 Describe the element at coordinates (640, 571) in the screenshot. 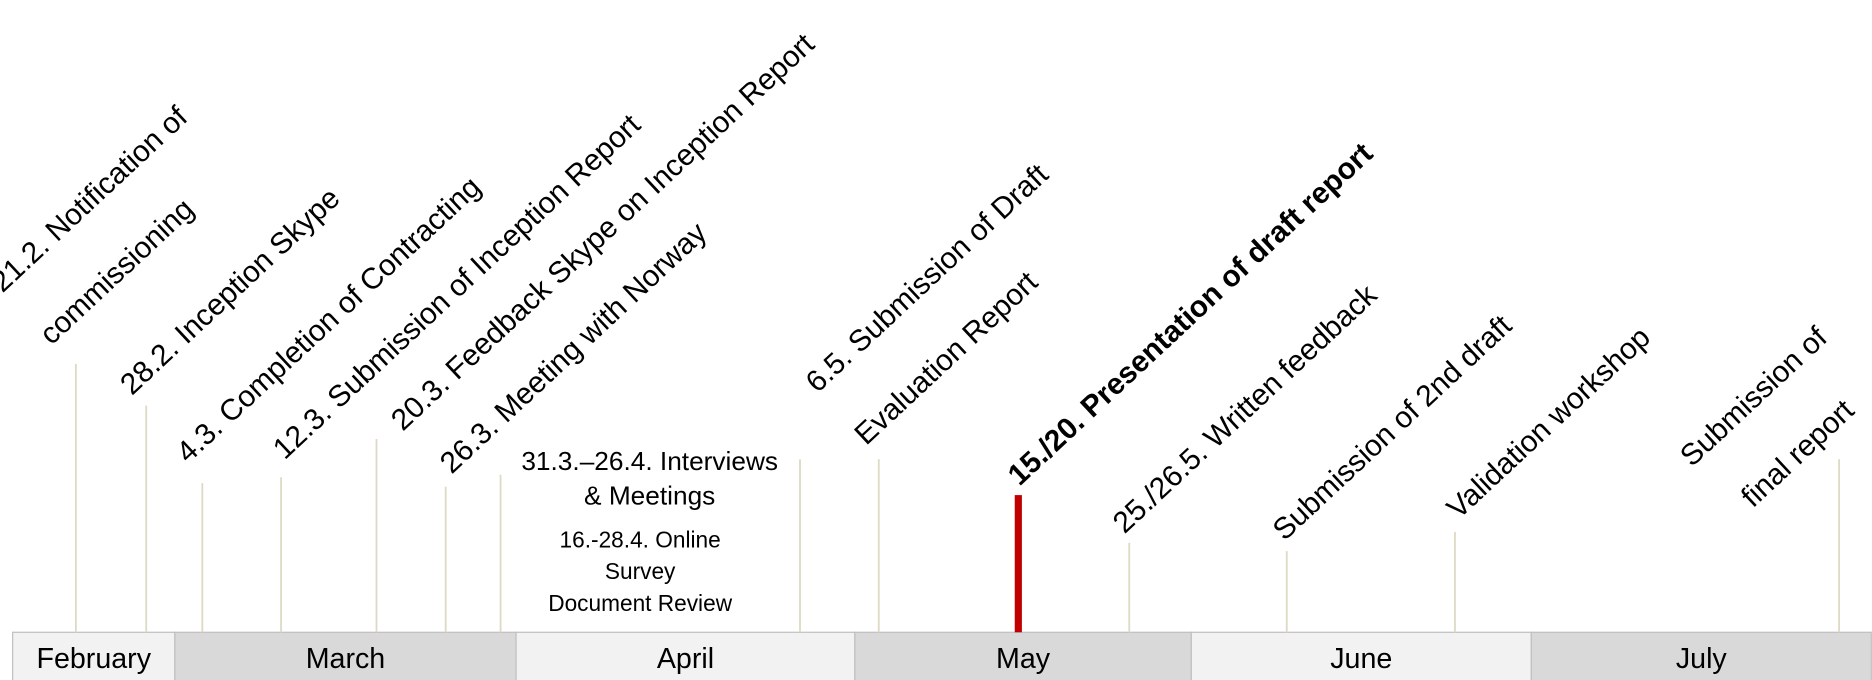

I see `activity-label: Survey` at that location.